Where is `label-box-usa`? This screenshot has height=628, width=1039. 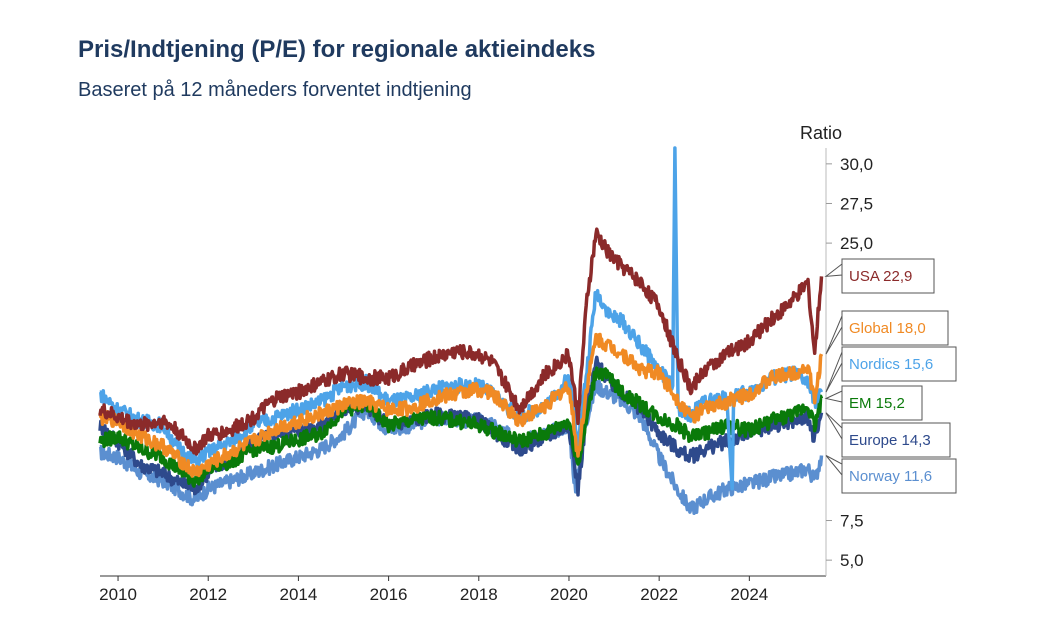 label-box-usa is located at coordinates (888, 276).